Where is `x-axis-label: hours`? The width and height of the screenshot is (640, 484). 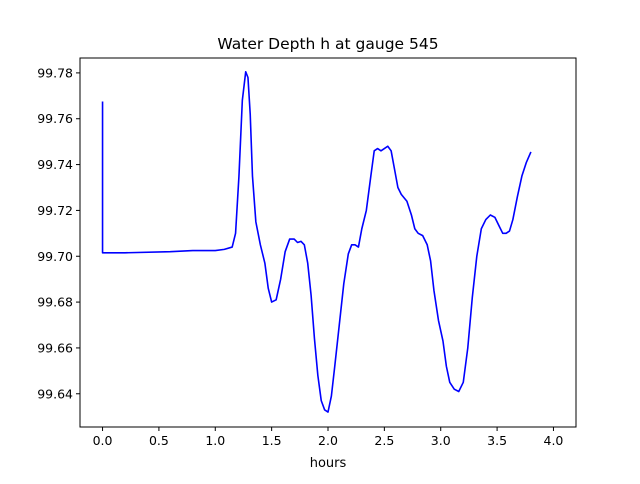 x-axis-label: hours is located at coordinates (328, 463).